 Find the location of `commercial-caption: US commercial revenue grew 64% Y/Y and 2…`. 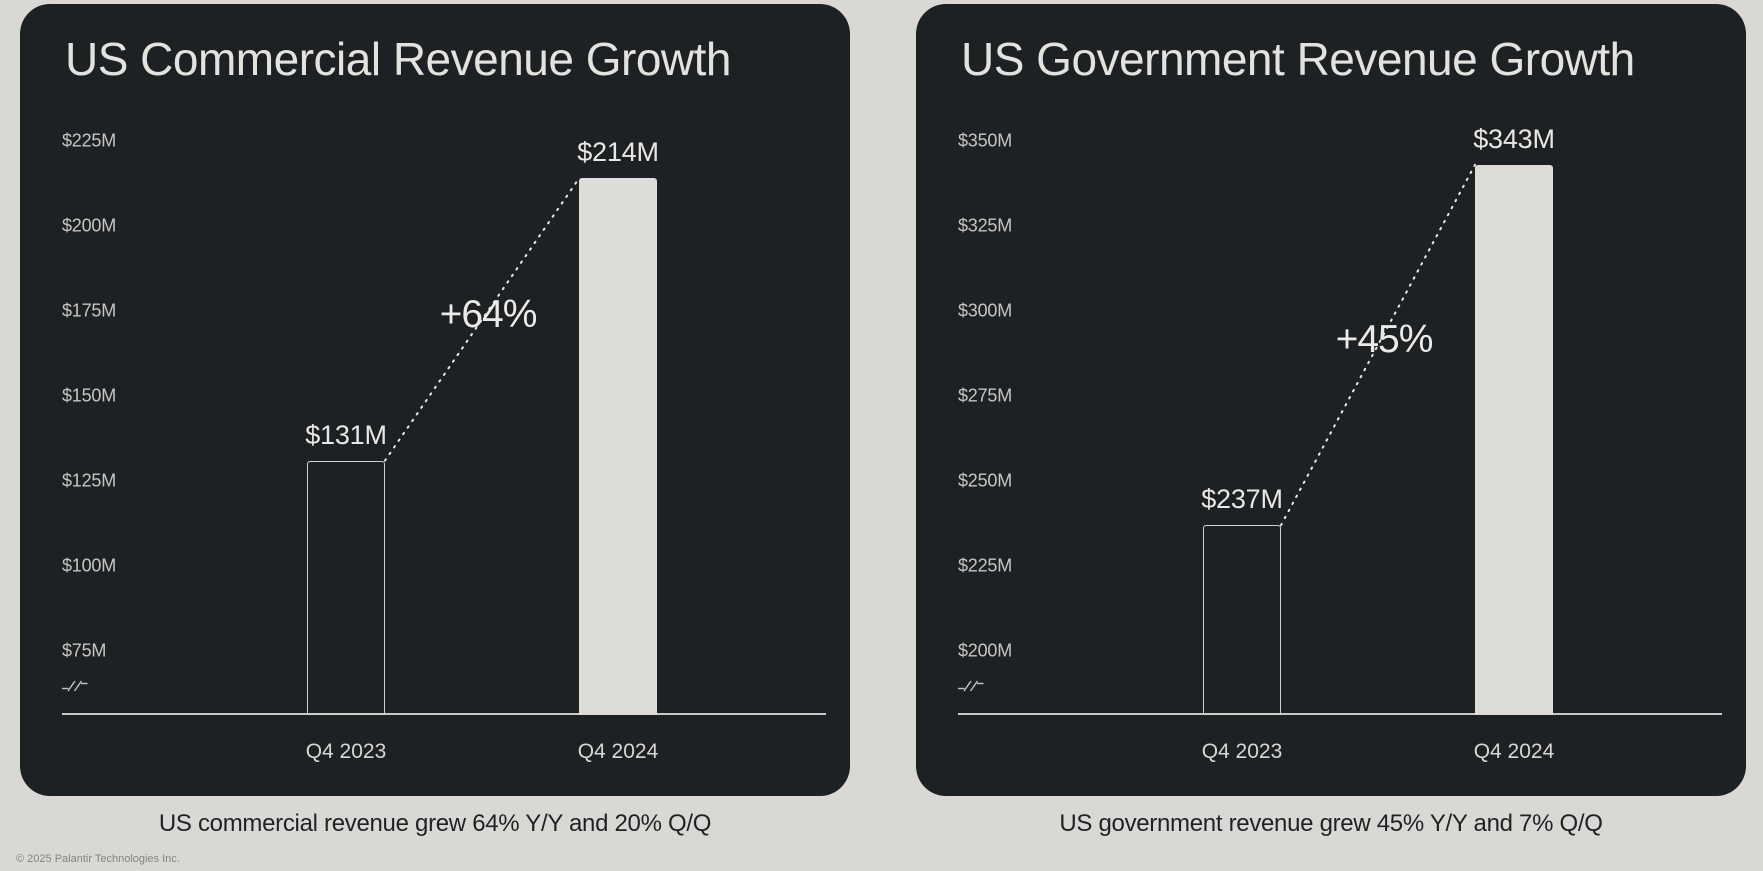

commercial-caption: US commercial revenue grew 64% Y/Y and 2… is located at coordinates (435, 823).